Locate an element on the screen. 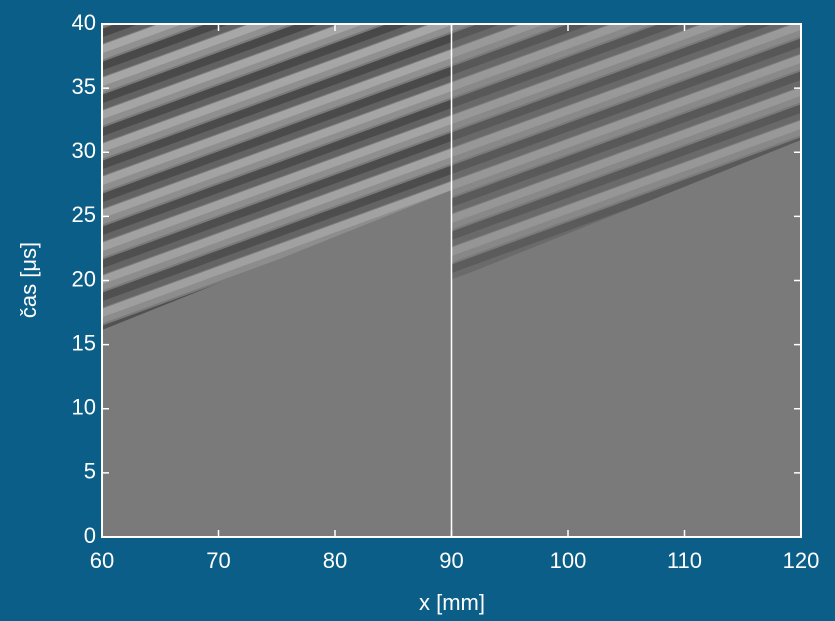 This screenshot has width=835, height=621. x-tick-label: 90 is located at coordinates (451, 560).